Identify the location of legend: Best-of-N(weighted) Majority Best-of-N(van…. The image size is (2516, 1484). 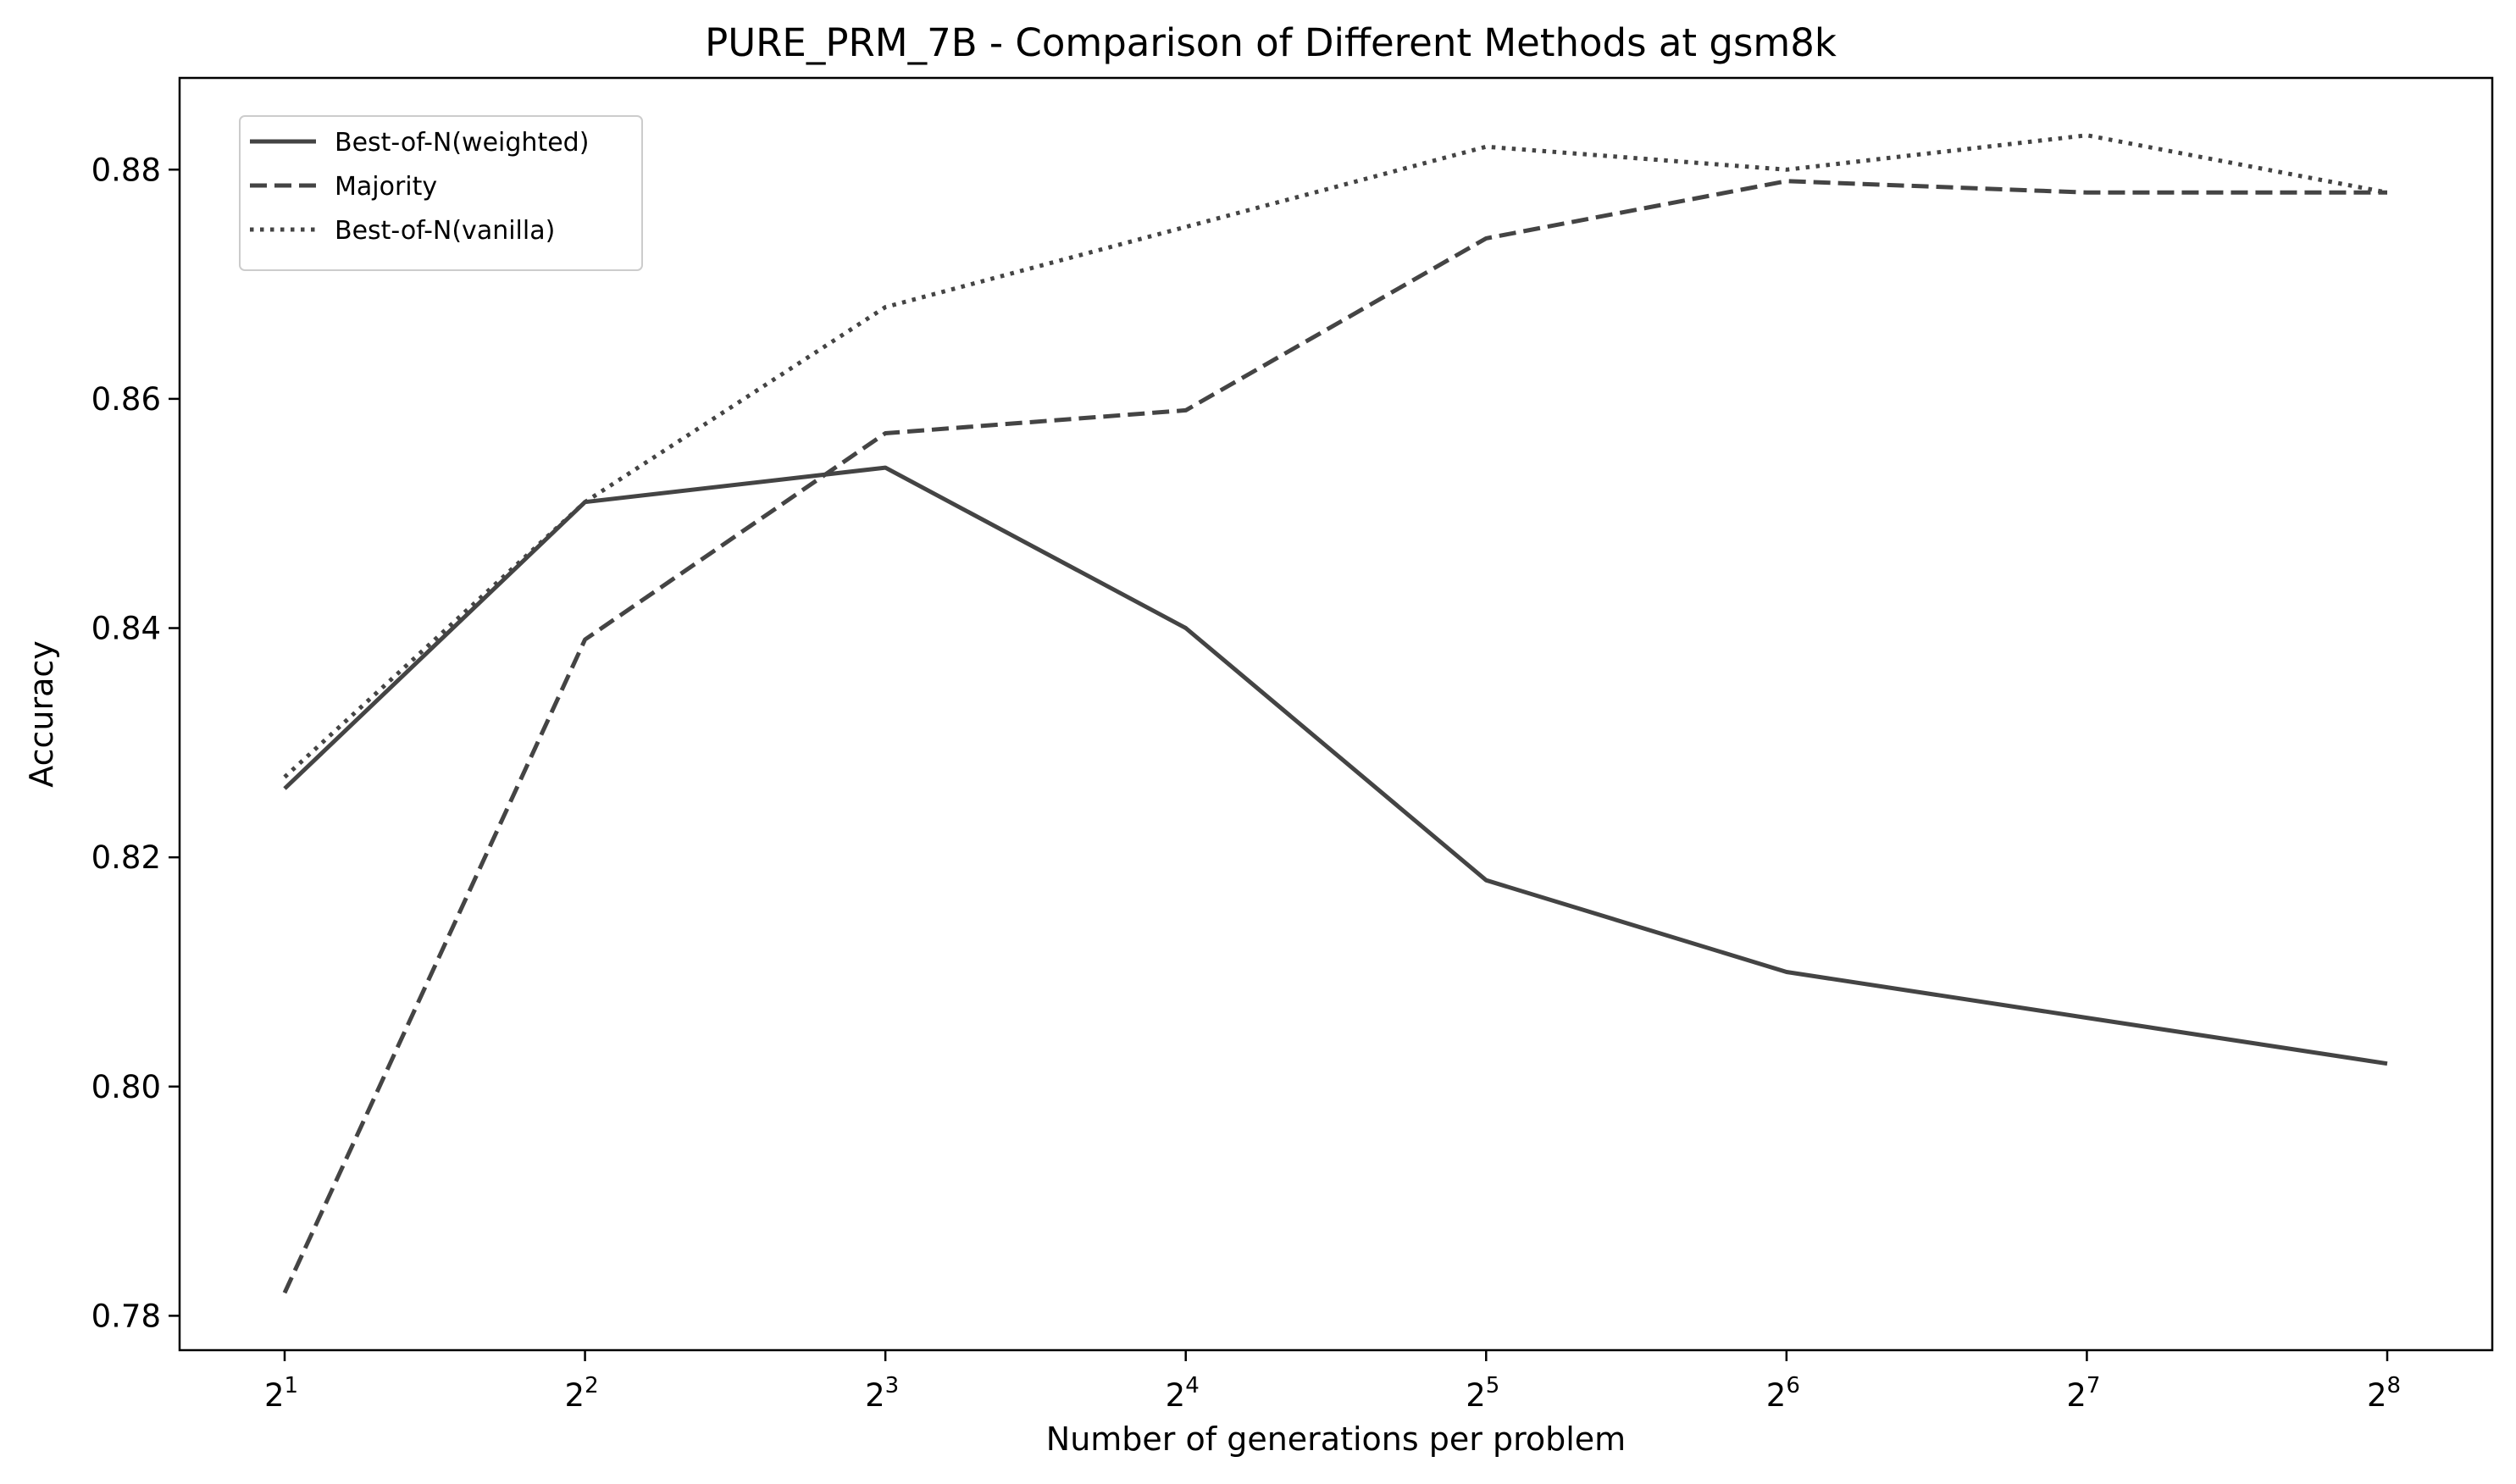
(441, 193).